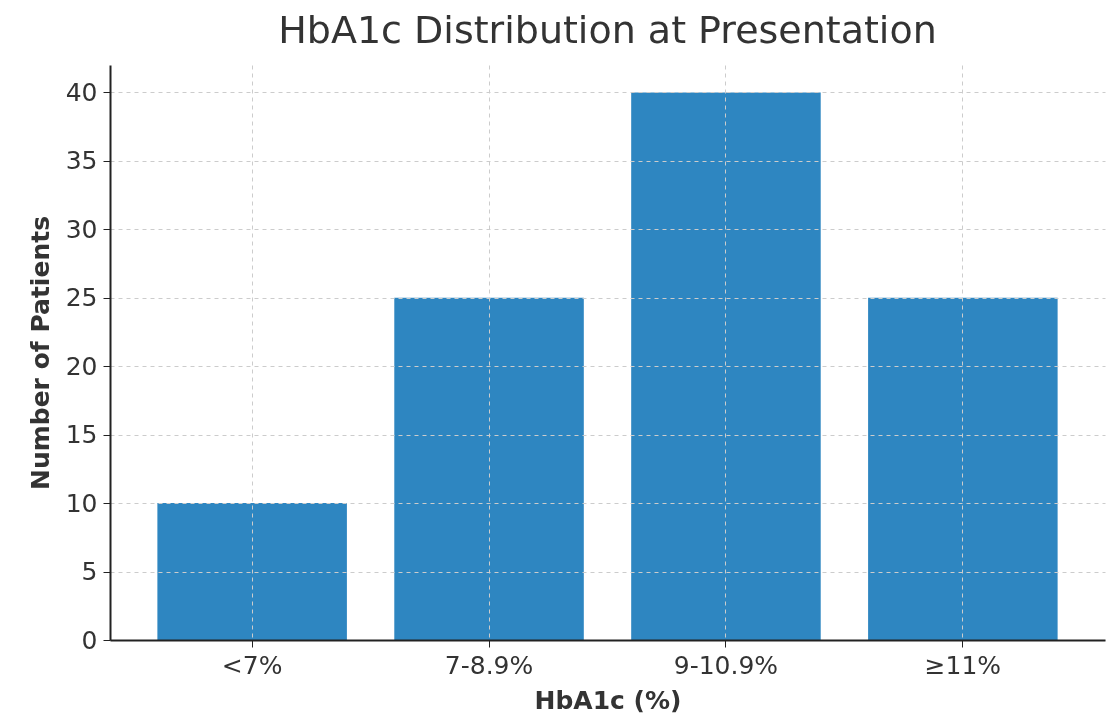 The image size is (1109, 719). What do you see at coordinates (81, 503) in the screenshot?
I see `y-tick-label: 10` at bounding box center [81, 503].